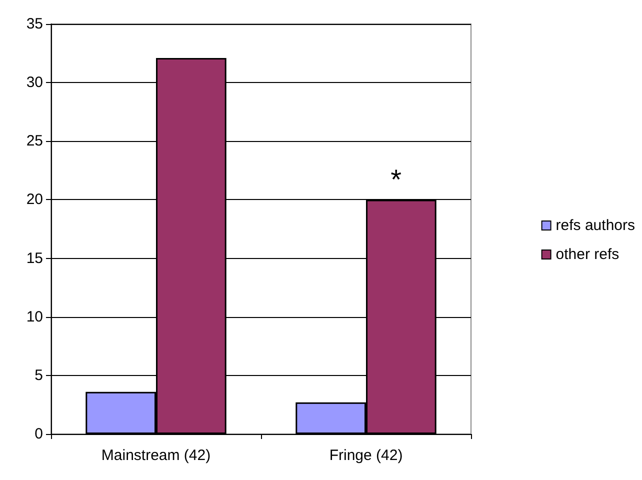  What do you see at coordinates (34, 258) in the screenshot?
I see `y-tick-label: 15` at bounding box center [34, 258].